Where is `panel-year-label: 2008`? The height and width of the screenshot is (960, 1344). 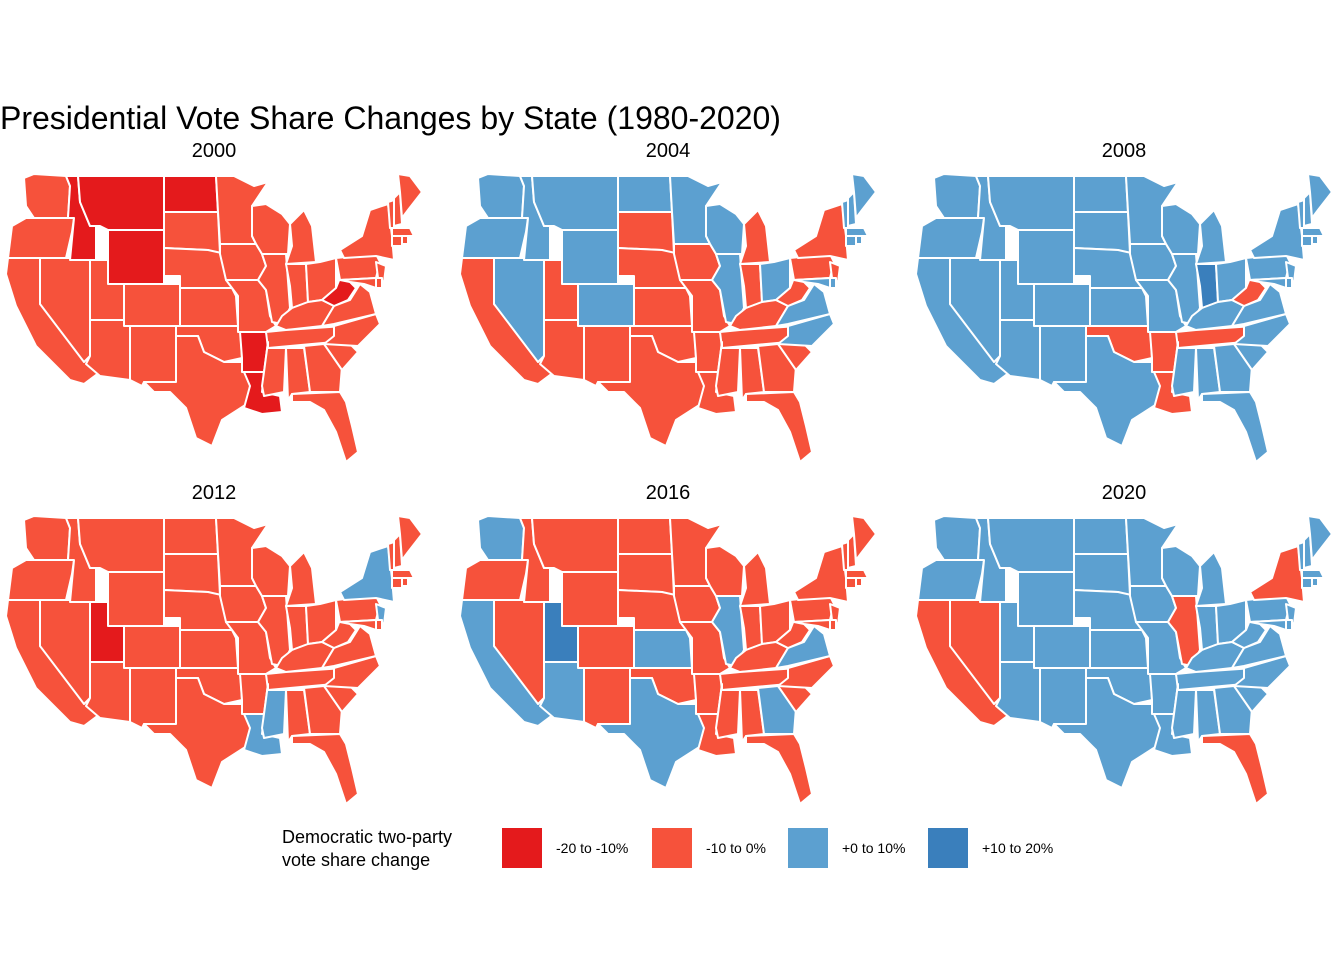
panel-year-label: 2008 is located at coordinates (1124, 151).